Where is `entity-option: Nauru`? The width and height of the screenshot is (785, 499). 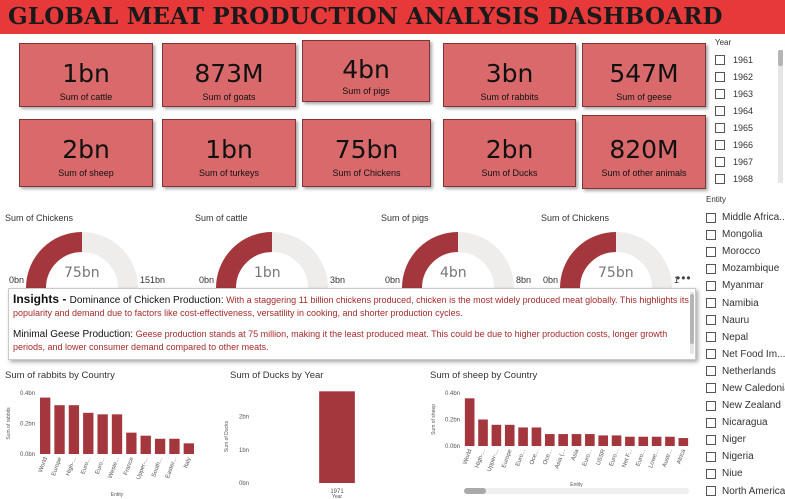
entity-option: Nauru is located at coordinates (743, 320).